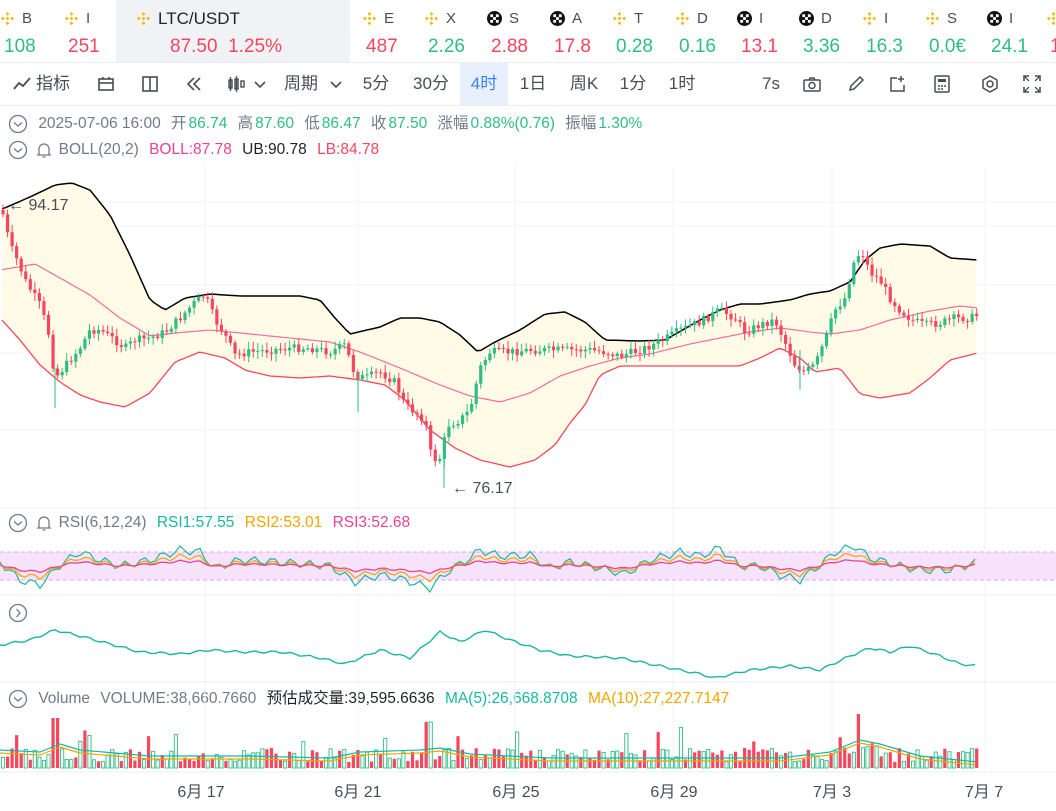  I want to click on ticker-item: B 108, so click(30, 31).